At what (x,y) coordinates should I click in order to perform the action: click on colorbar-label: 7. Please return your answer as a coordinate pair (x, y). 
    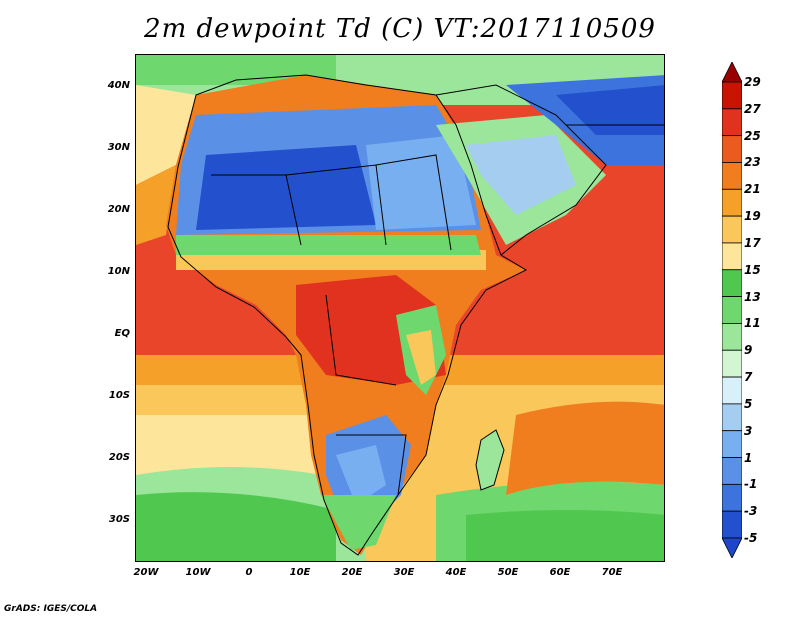
    Looking at the image, I should click on (748, 377).